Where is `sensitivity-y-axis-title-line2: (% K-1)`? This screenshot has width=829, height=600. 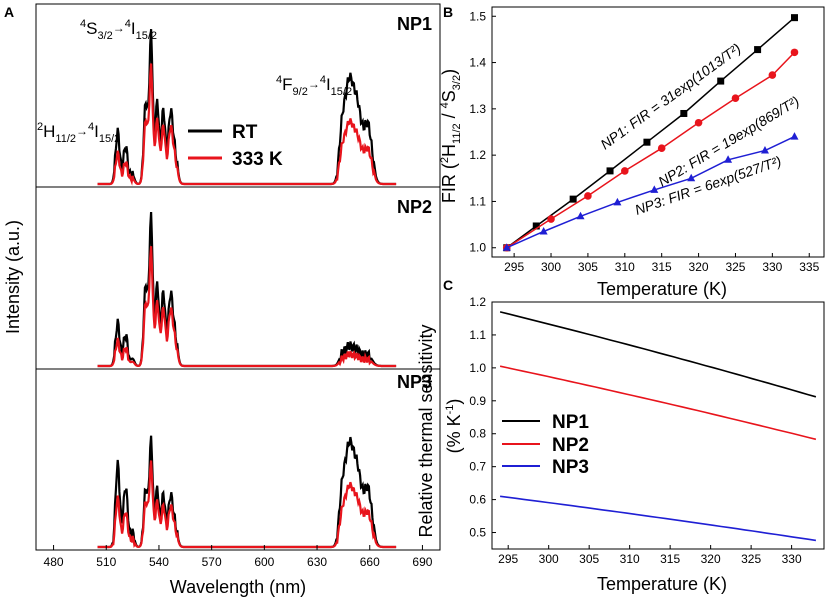
sensitivity-y-axis-title-line2: (% K-1) is located at coordinates (454, 426).